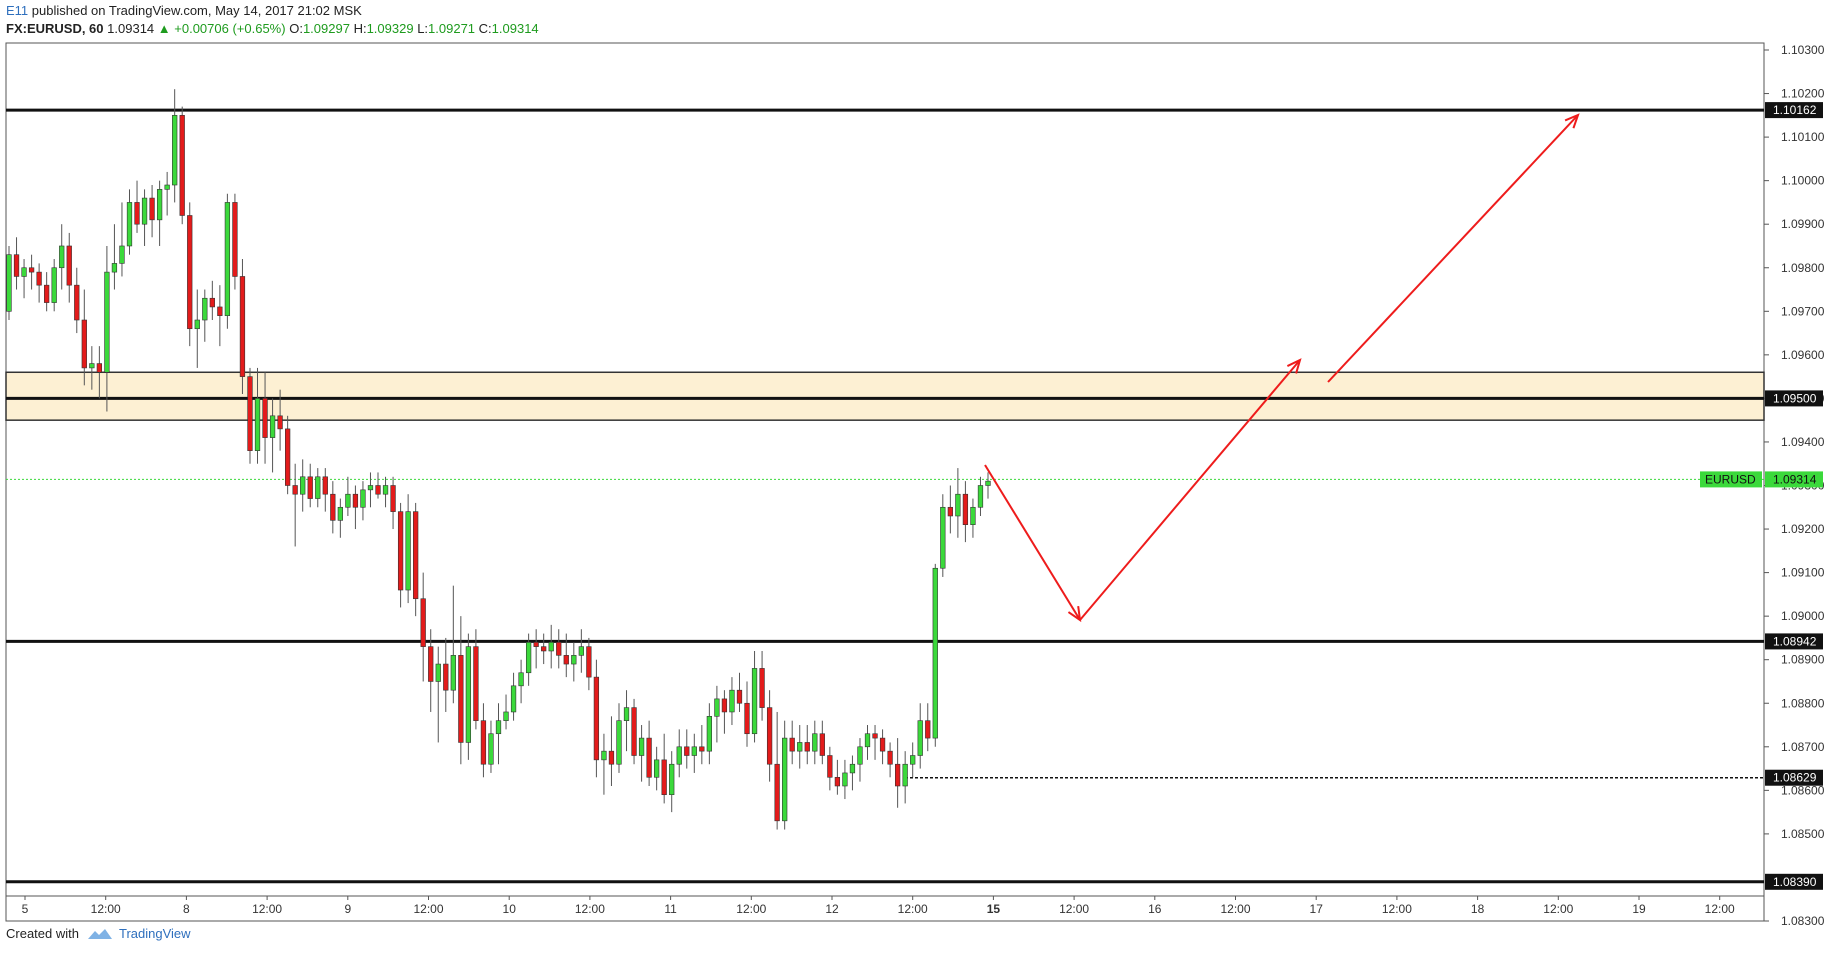 This screenshot has height=953, width=1824. I want to click on x-tick-label: 12, so click(832, 909).